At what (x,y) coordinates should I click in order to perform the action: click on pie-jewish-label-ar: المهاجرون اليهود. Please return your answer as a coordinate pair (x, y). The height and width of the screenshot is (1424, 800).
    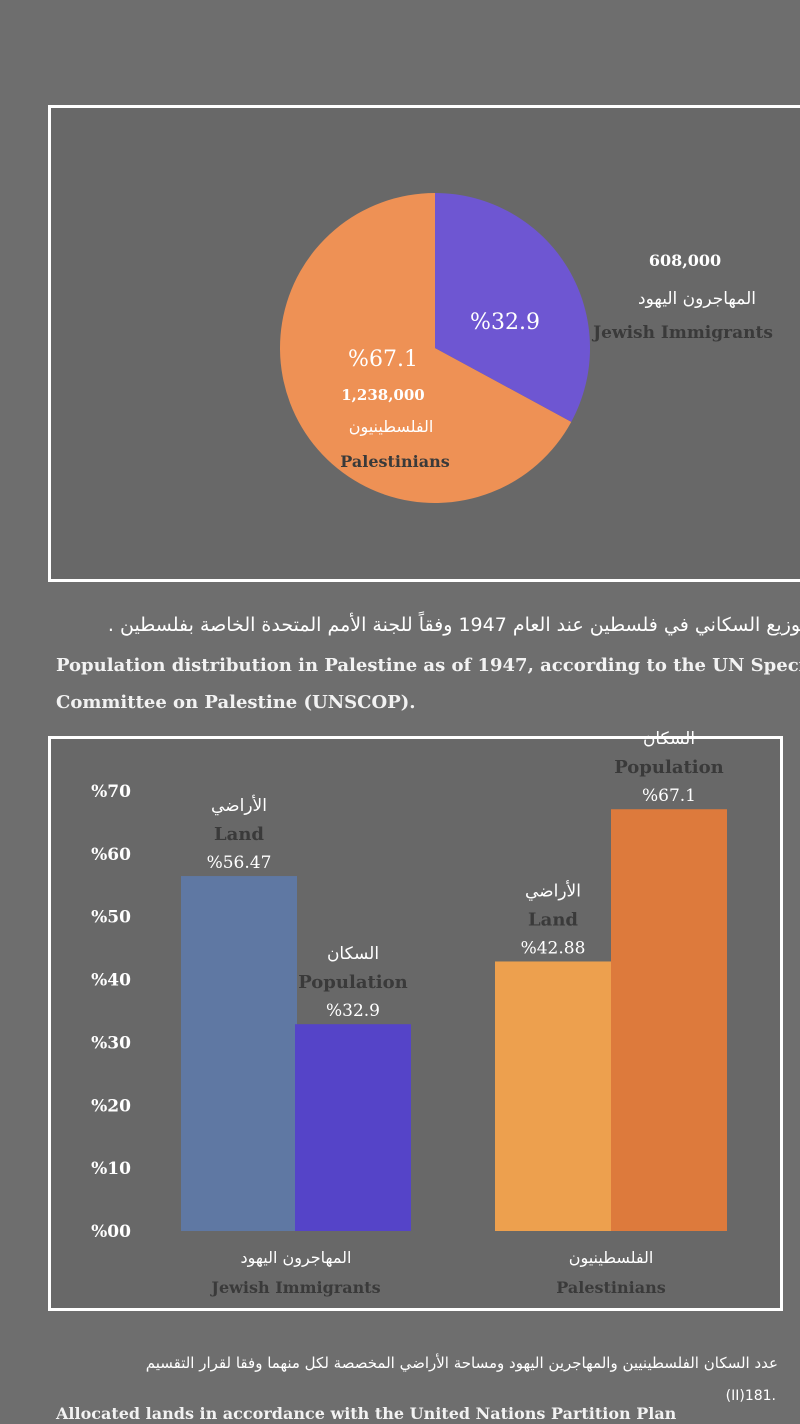
    Looking at the image, I should click on (697, 299).